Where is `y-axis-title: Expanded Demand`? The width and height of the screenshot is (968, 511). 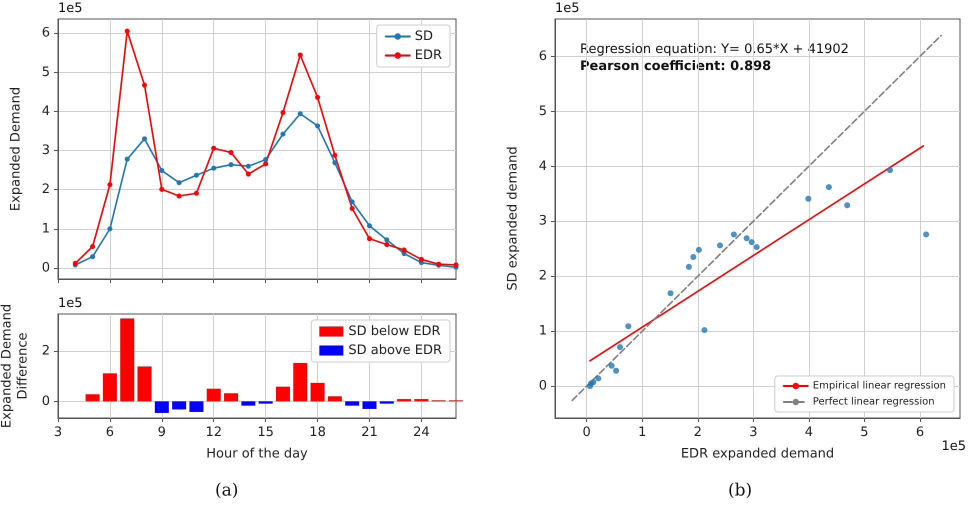 y-axis-title: Expanded Demand is located at coordinates (16, 149).